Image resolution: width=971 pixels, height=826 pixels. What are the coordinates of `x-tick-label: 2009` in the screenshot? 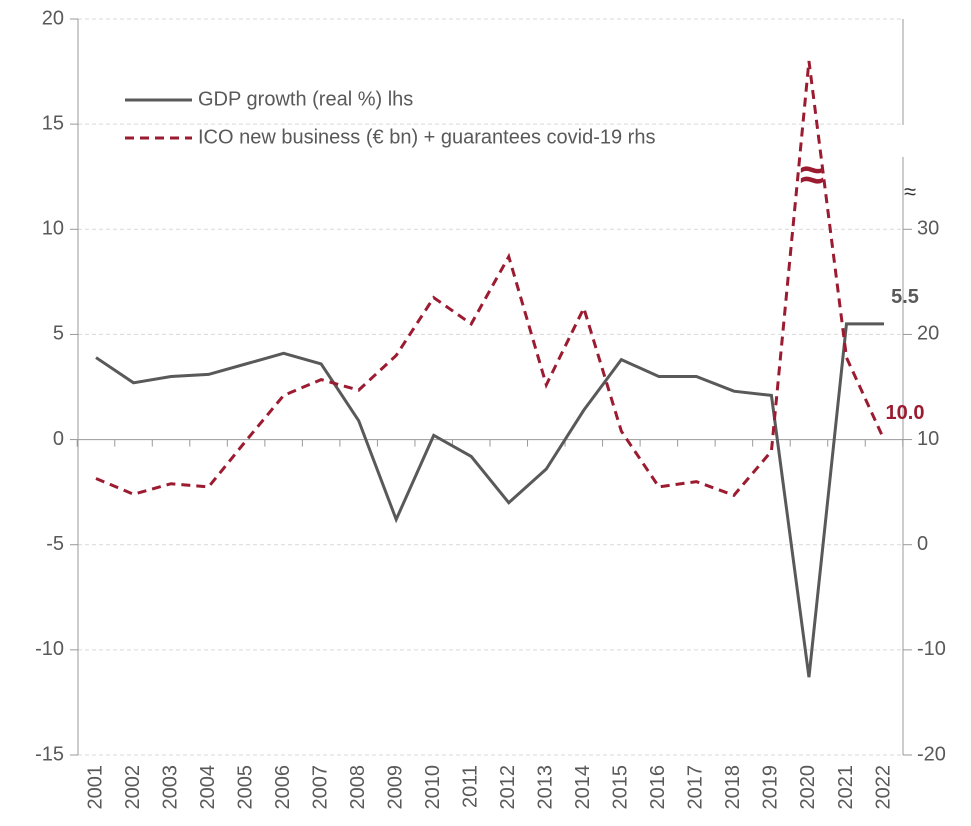 It's located at (395, 787).